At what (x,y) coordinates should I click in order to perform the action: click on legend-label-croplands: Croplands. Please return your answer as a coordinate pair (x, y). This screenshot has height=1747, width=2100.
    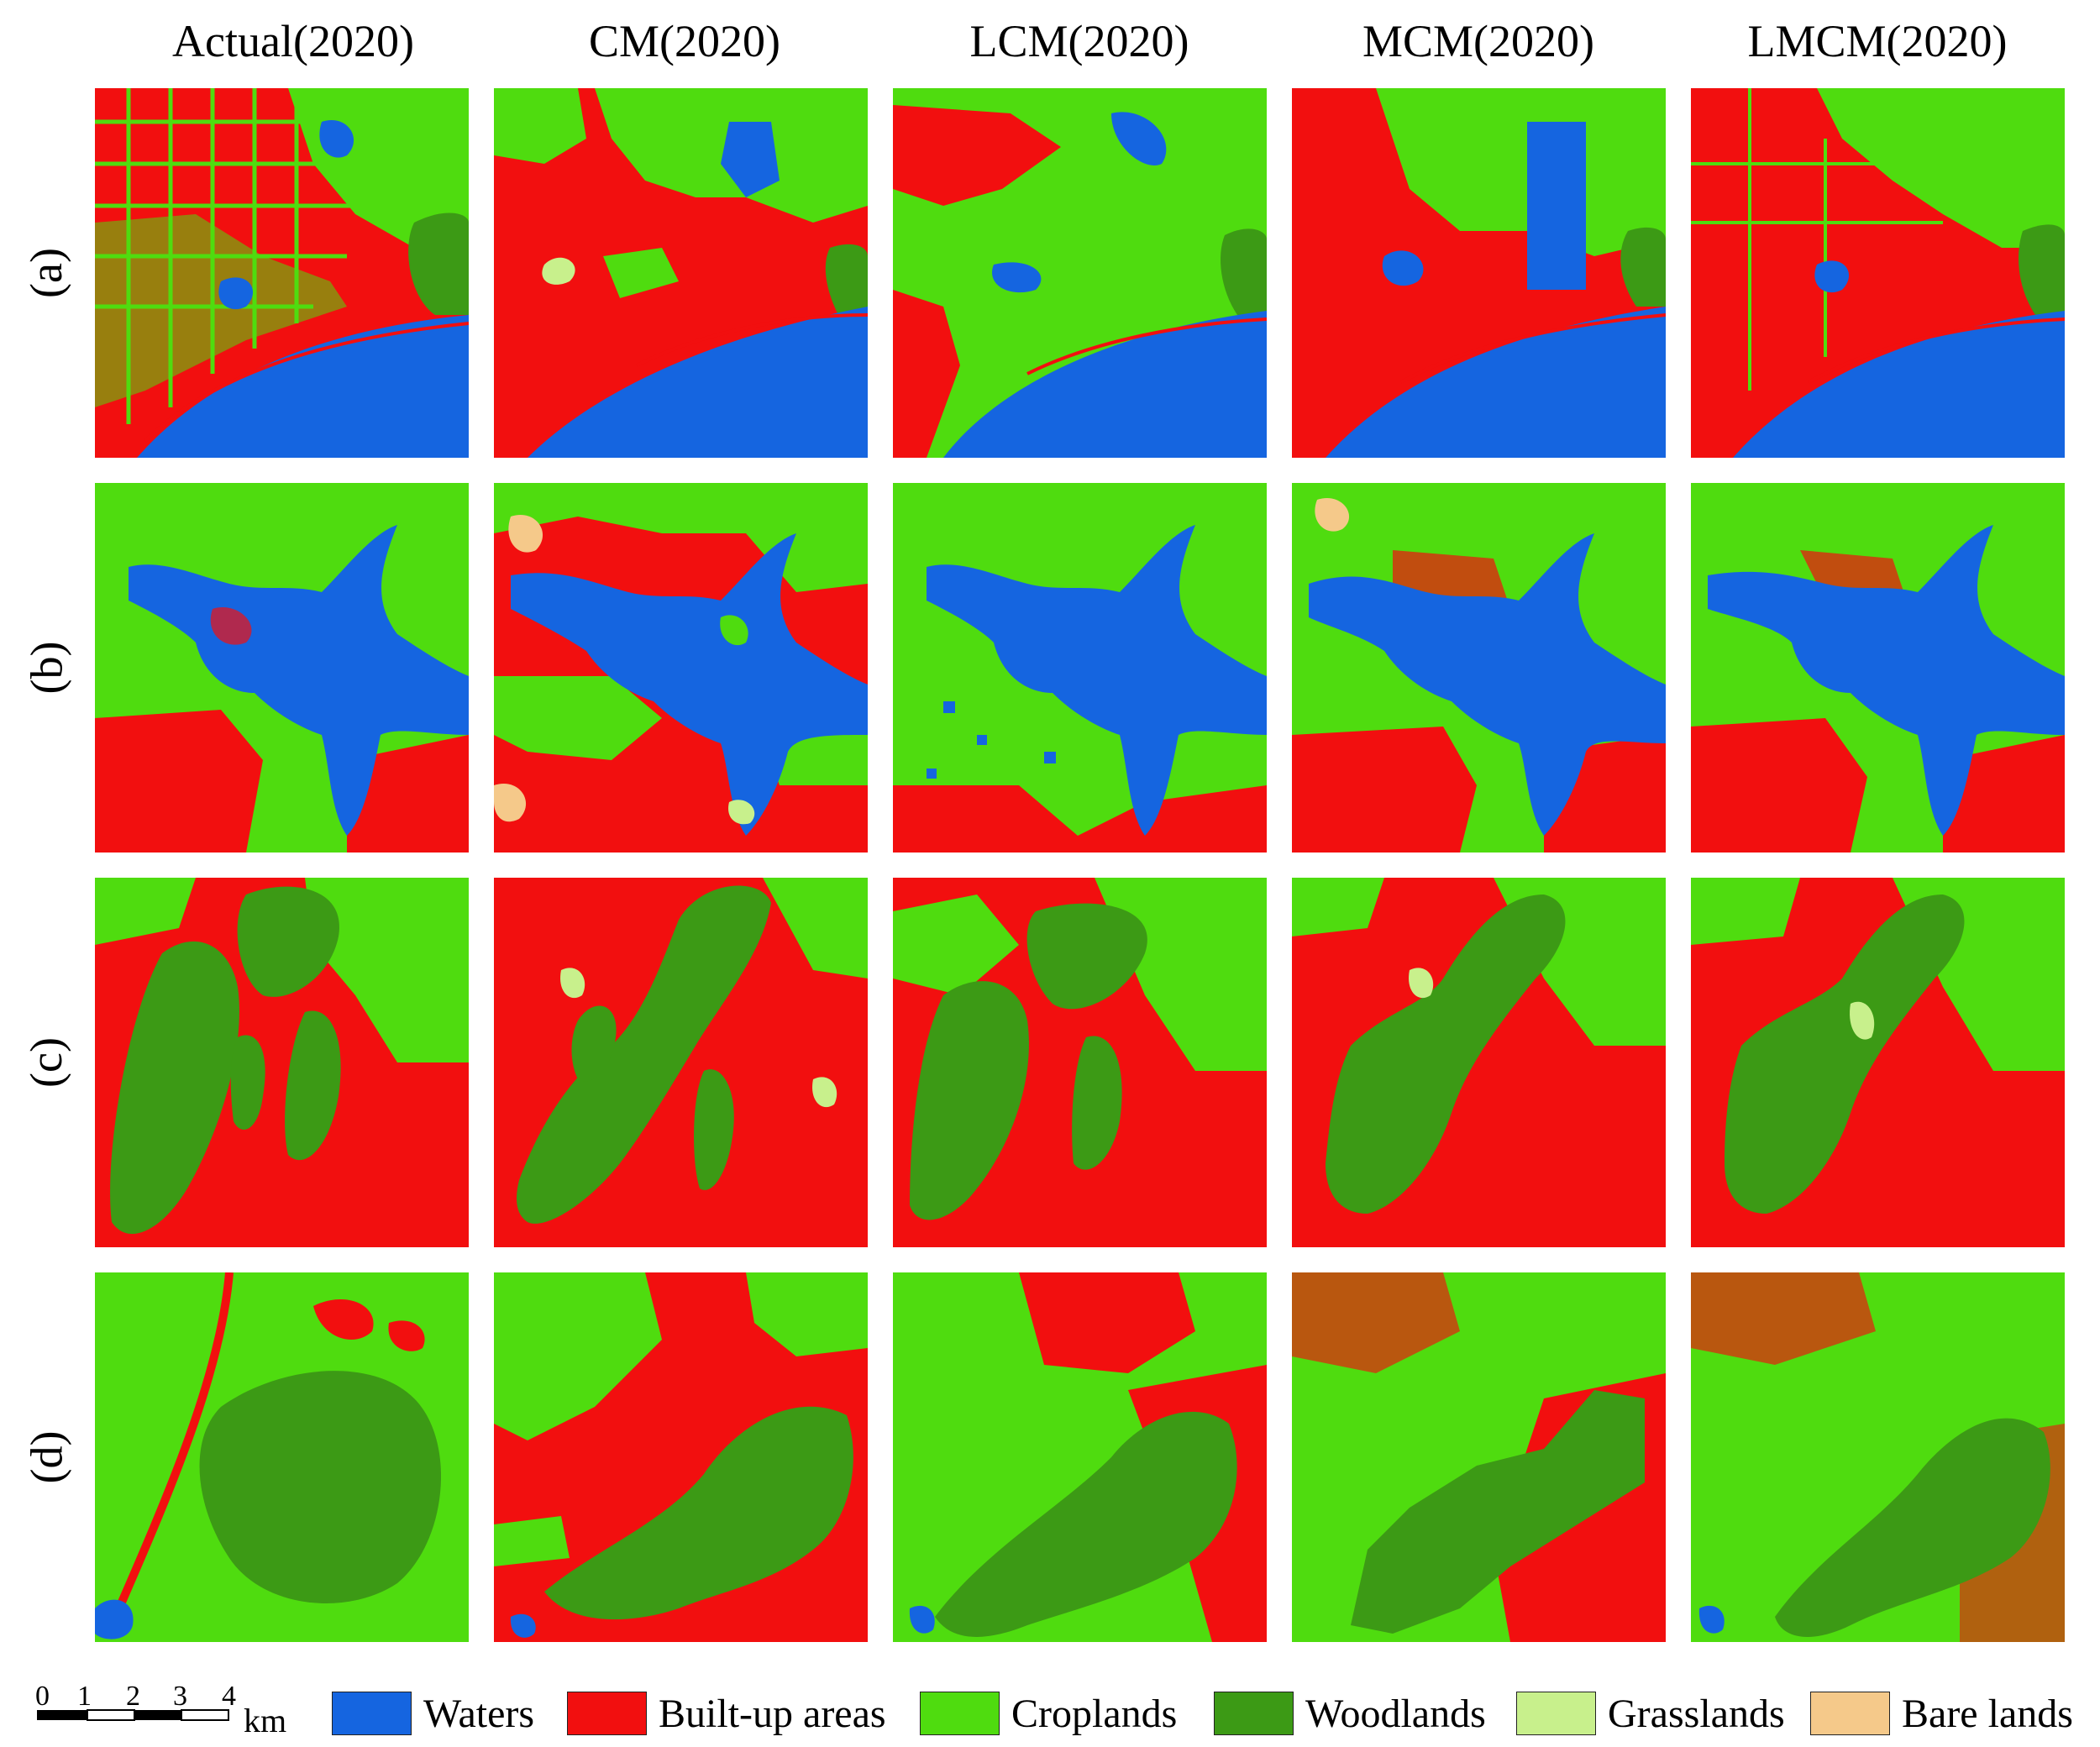
    Looking at the image, I should click on (1094, 1713).